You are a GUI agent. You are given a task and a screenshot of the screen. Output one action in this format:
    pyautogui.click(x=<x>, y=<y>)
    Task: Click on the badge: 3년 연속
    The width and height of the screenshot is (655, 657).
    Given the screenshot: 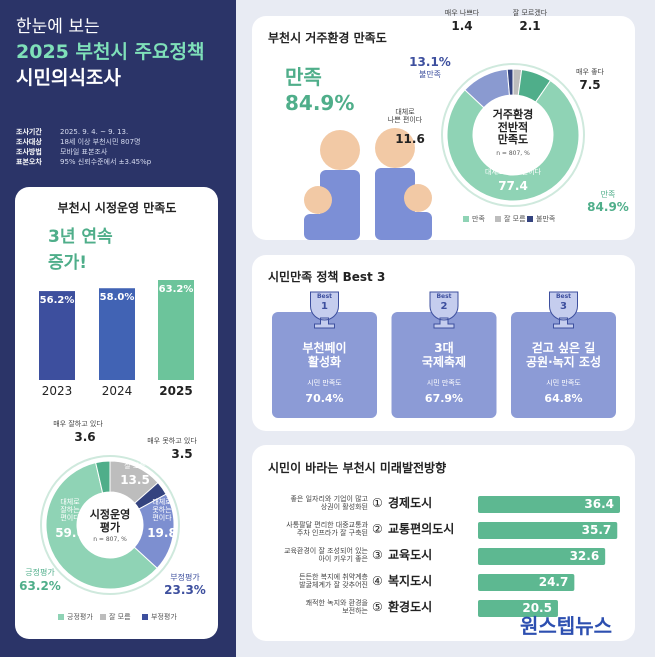 What is the action you would take?
    pyautogui.click(x=80, y=237)
    